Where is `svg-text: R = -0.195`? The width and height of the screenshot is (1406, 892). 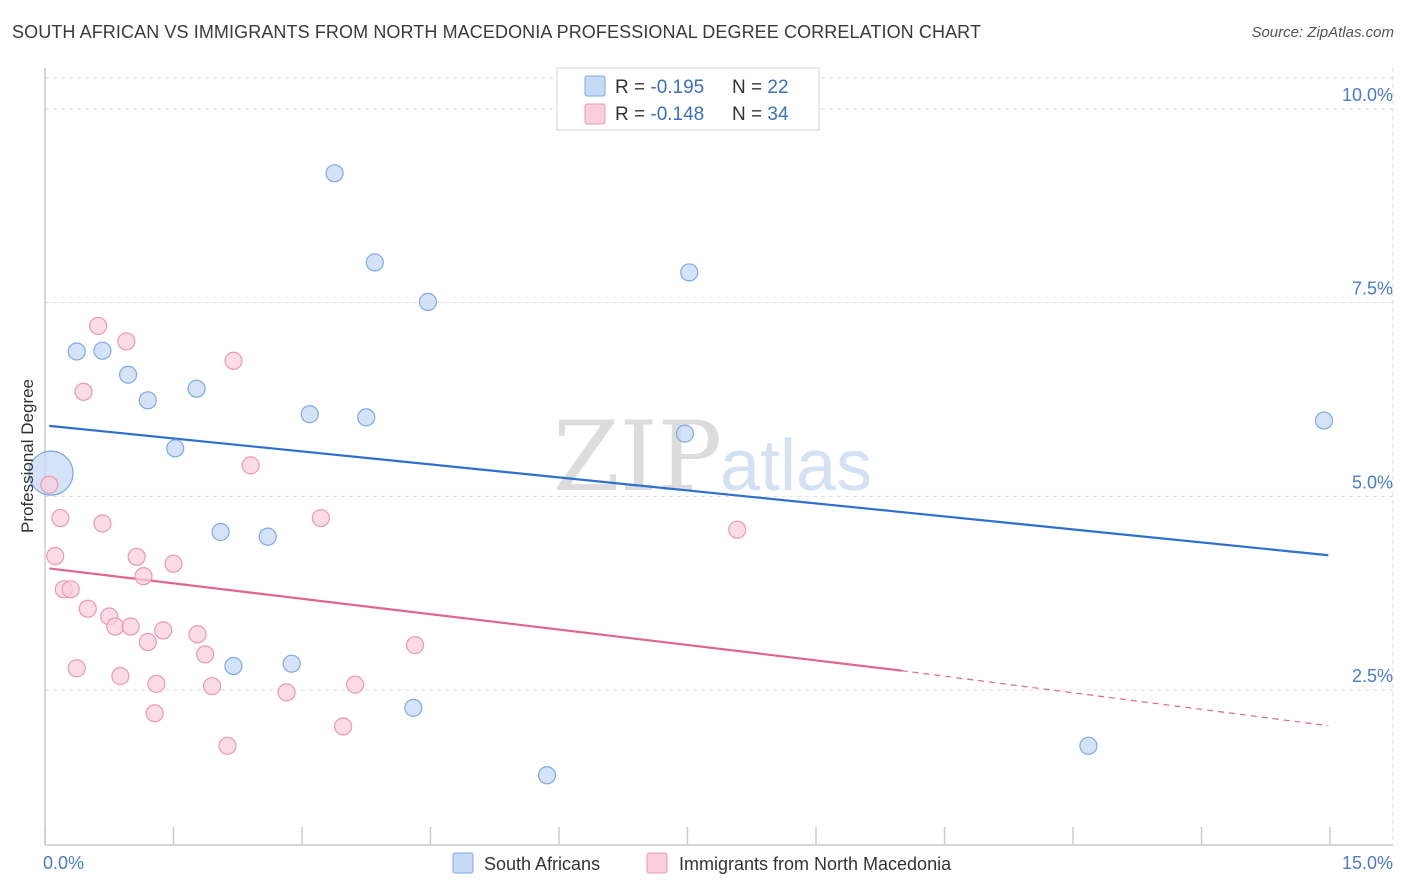 svg-text: R = -0.195 is located at coordinates (659, 87).